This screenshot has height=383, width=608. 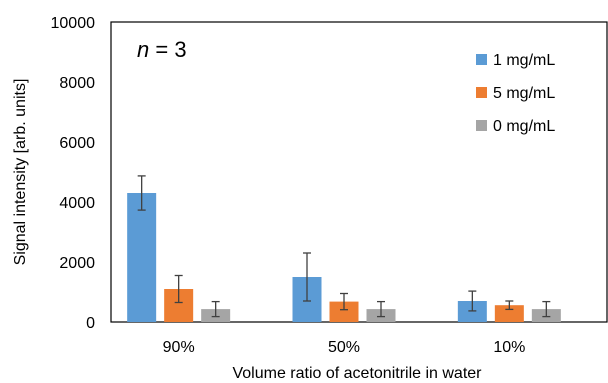 I want to click on legend-label: 0 mg/mL, so click(x=524, y=126).